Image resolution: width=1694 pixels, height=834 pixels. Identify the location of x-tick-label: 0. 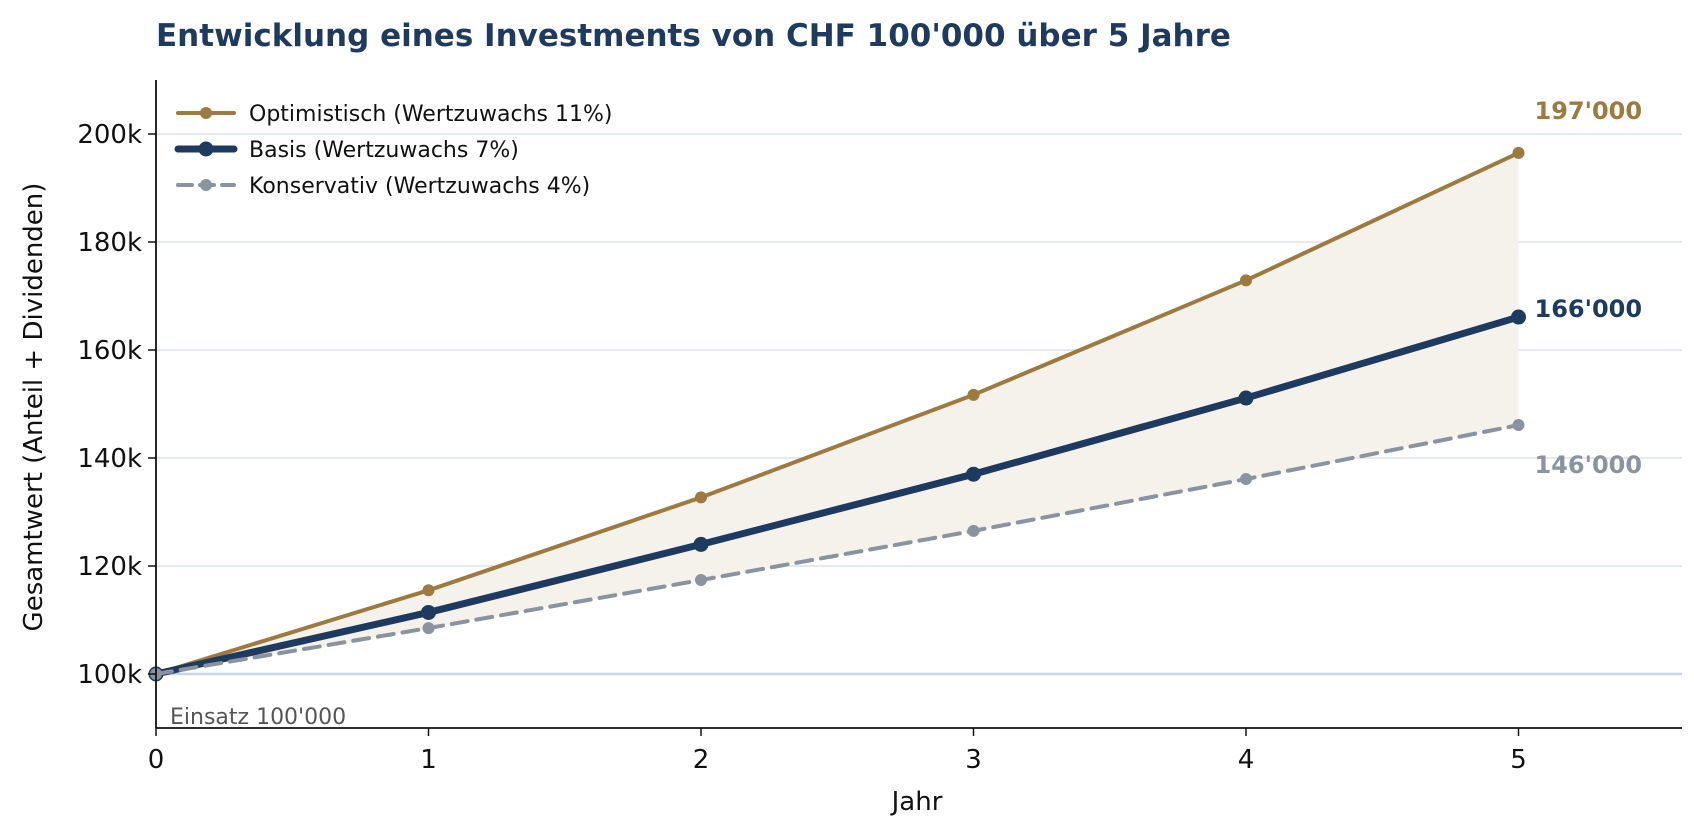
(156, 760).